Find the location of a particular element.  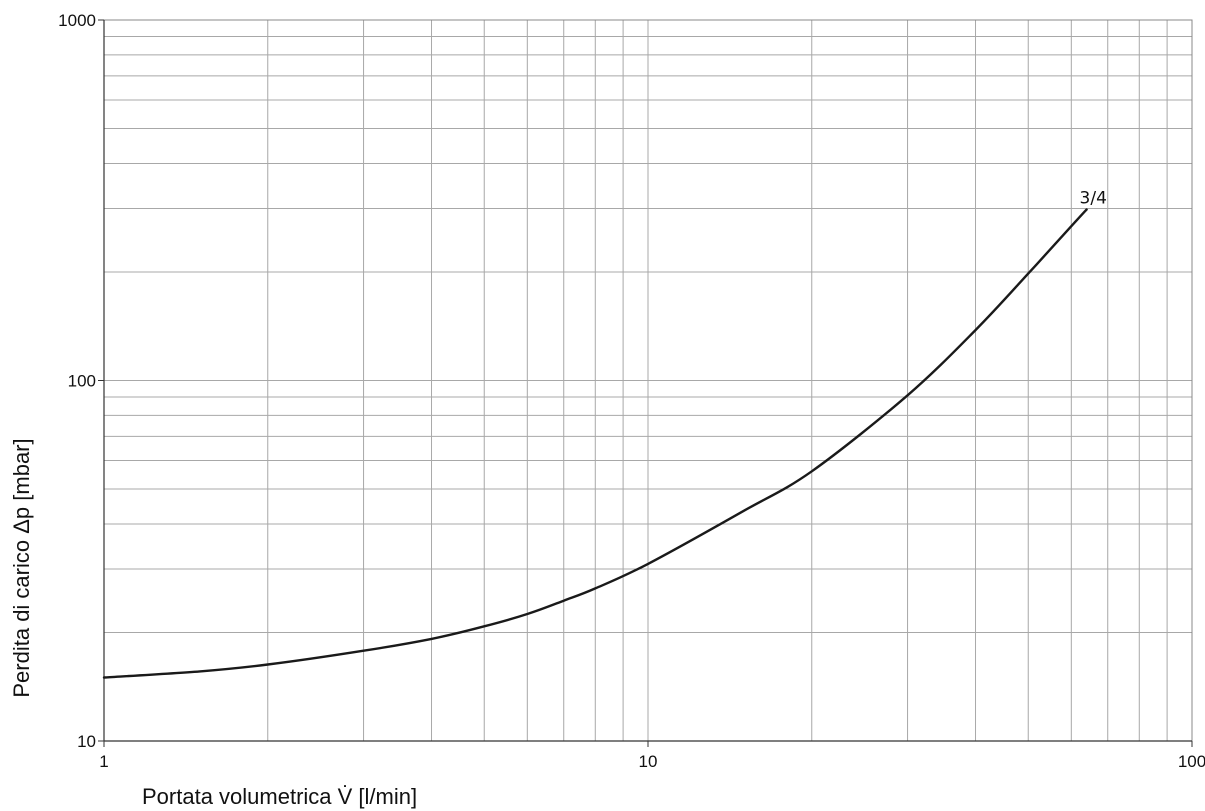

x-tick-labels: 1 10 100 is located at coordinates (652, 761).